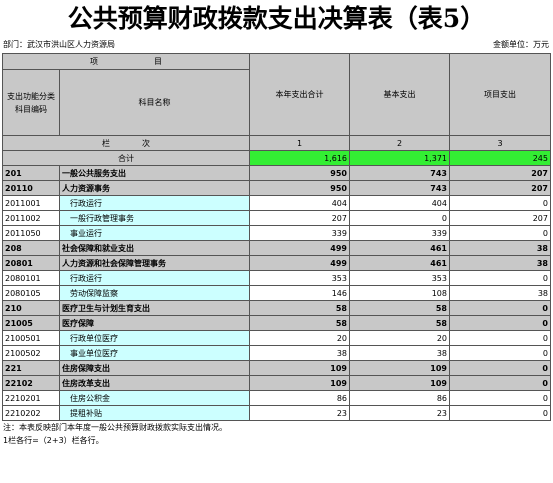 This screenshot has height=483, width=553. I want to click on total-c2: 1,371, so click(399, 158).